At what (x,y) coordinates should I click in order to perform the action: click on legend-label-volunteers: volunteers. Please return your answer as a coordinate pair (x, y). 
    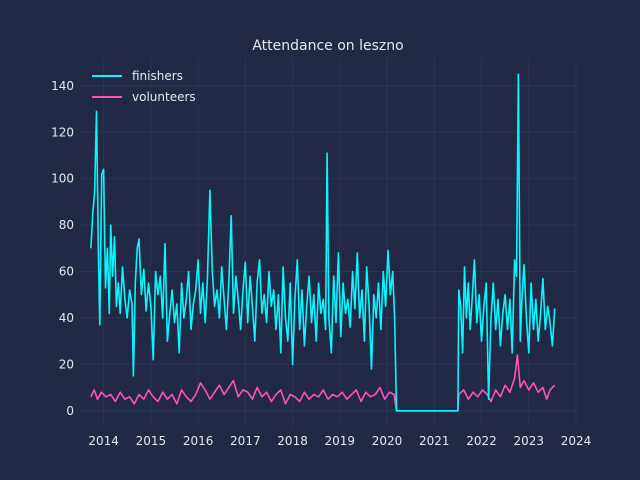
    Looking at the image, I should click on (164, 97).